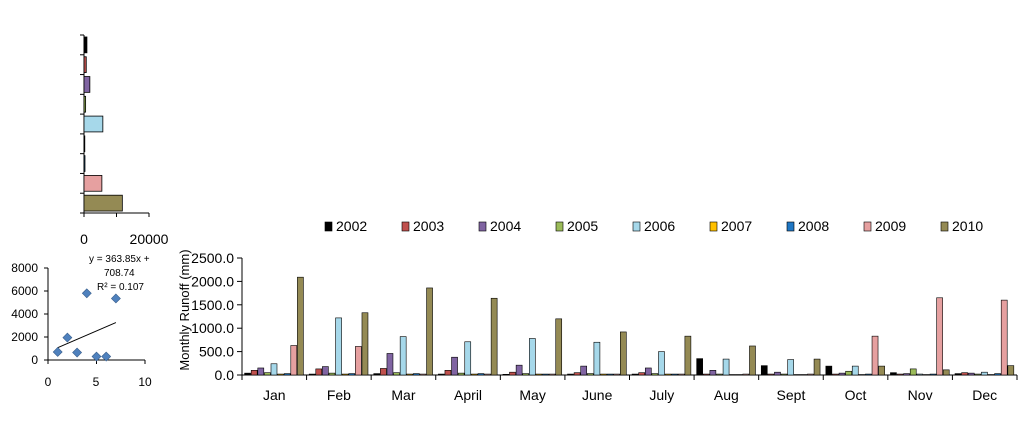 The image size is (1031, 425). Describe the element at coordinates (875, 355) in the screenshot. I see `bar-2009-oct` at that location.